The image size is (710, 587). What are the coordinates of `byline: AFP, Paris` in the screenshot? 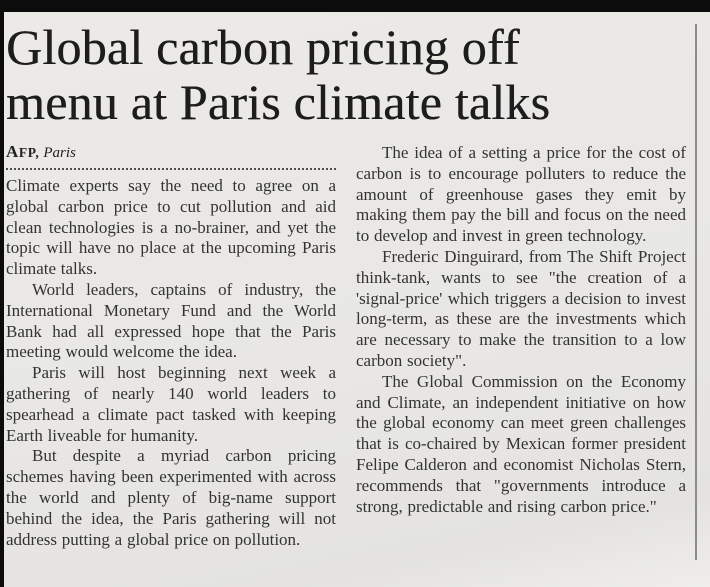 It's located at (171, 153).